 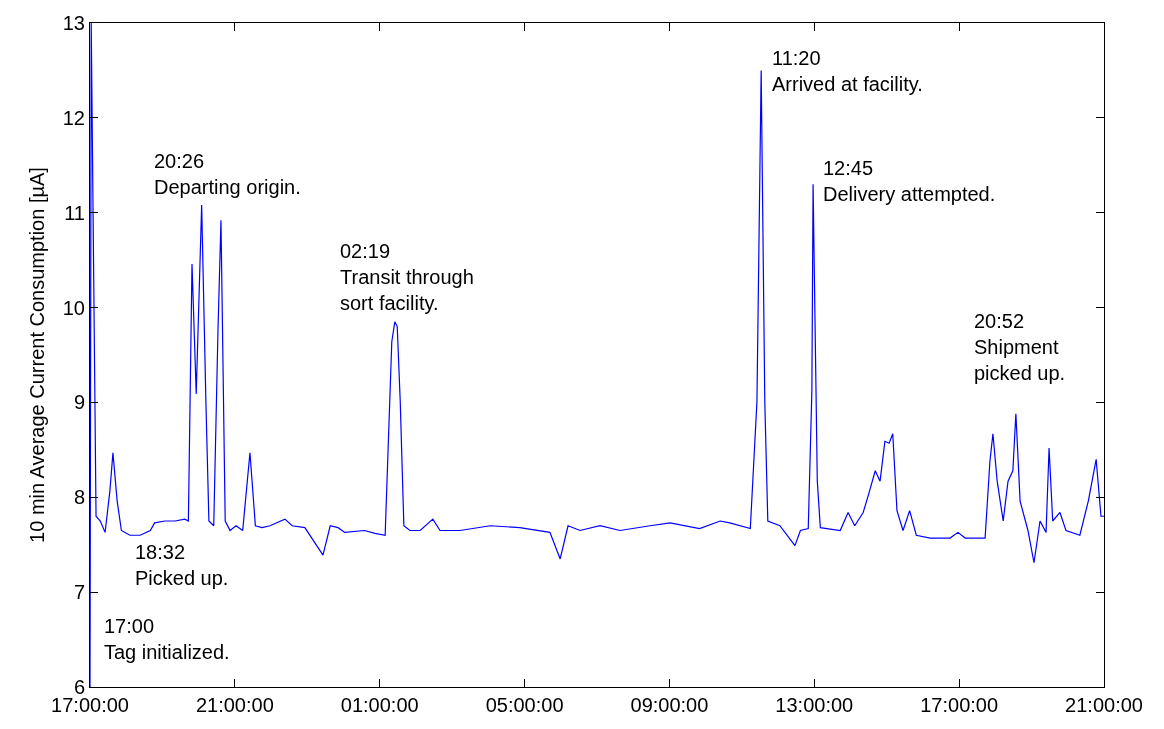 I want to click on annotation: 17:00 Tag initialized., so click(x=167, y=639).